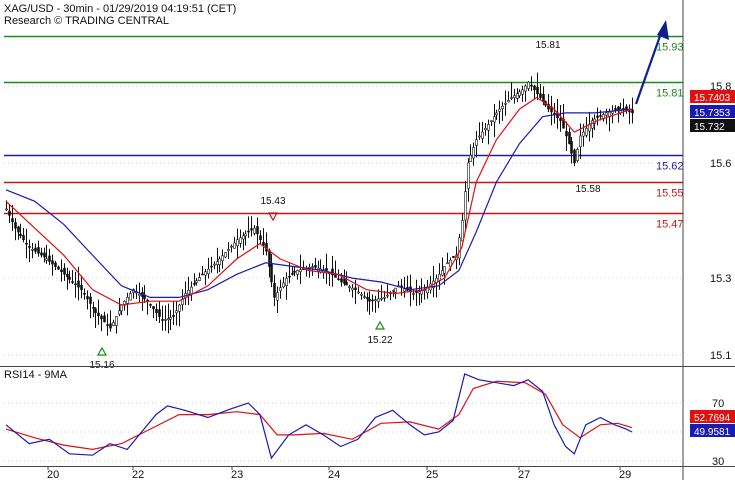  What do you see at coordinates (625, 474) in the screenshot?
I see `x-tick-label: 29` at bounding box center [625, 474].